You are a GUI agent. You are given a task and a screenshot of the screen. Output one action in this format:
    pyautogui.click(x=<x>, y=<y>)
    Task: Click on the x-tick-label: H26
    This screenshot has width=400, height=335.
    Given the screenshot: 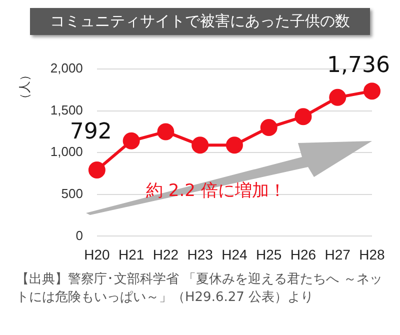 What is the action you would take?
    pyautogui.click(x=303, y=254)
    